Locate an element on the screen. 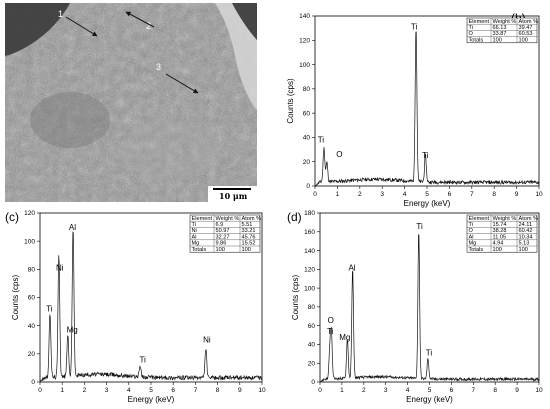  table-cell: 33.87 is located at coordinates (500, 34).